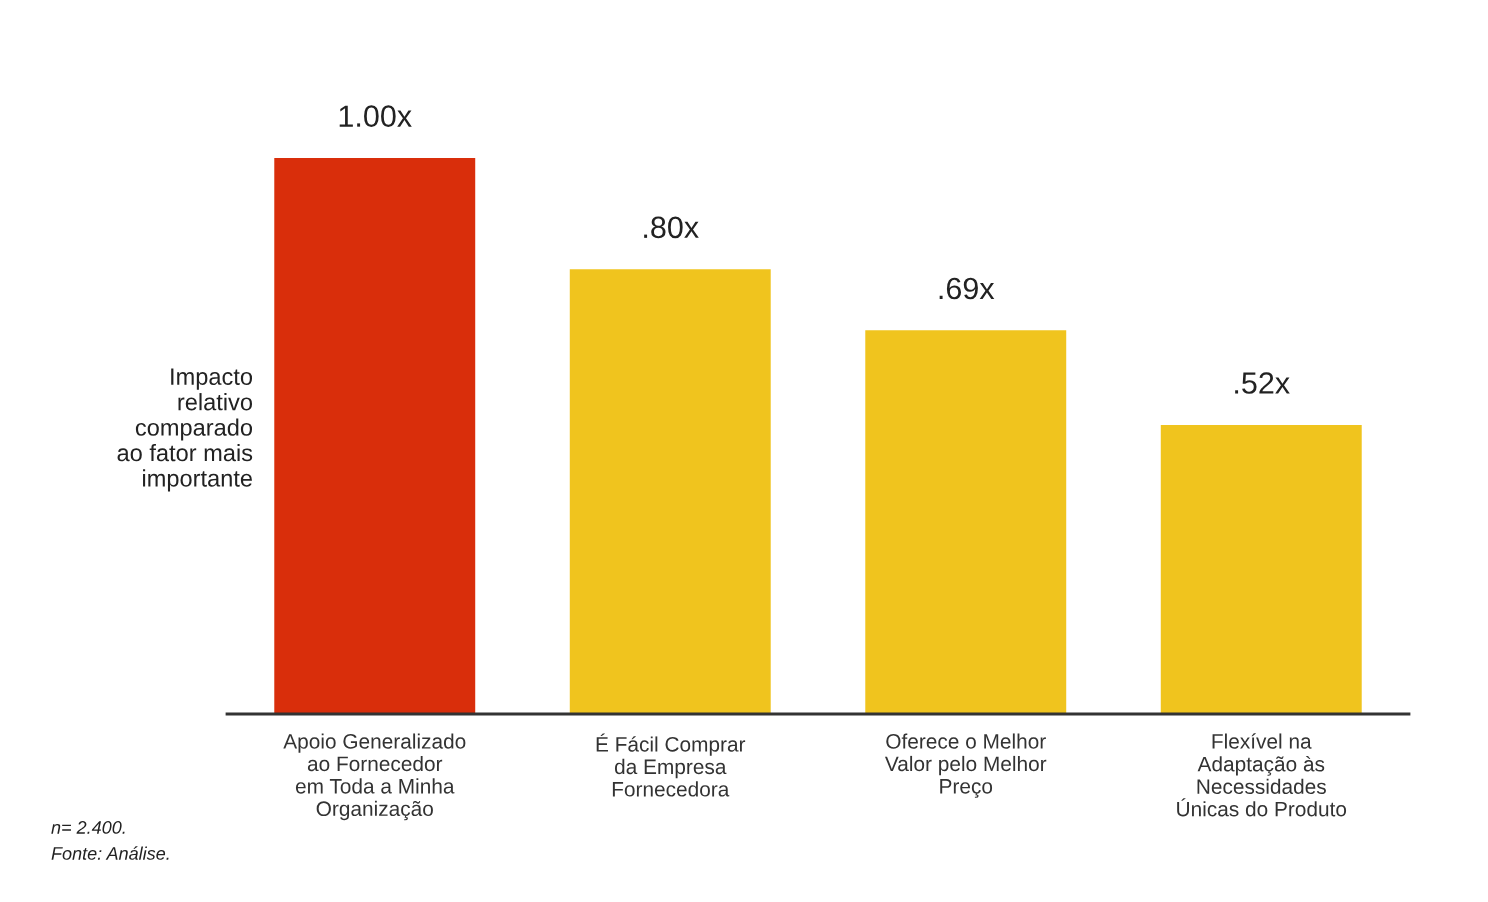 The height and width of the screenshot is (902, 1488). What do you see at coordinates (965, 765) in the screenshot?
I see `x-tick-label: Oferece o Melhor Valor pelo Melhor Preço` at bounding box center [965, 765].